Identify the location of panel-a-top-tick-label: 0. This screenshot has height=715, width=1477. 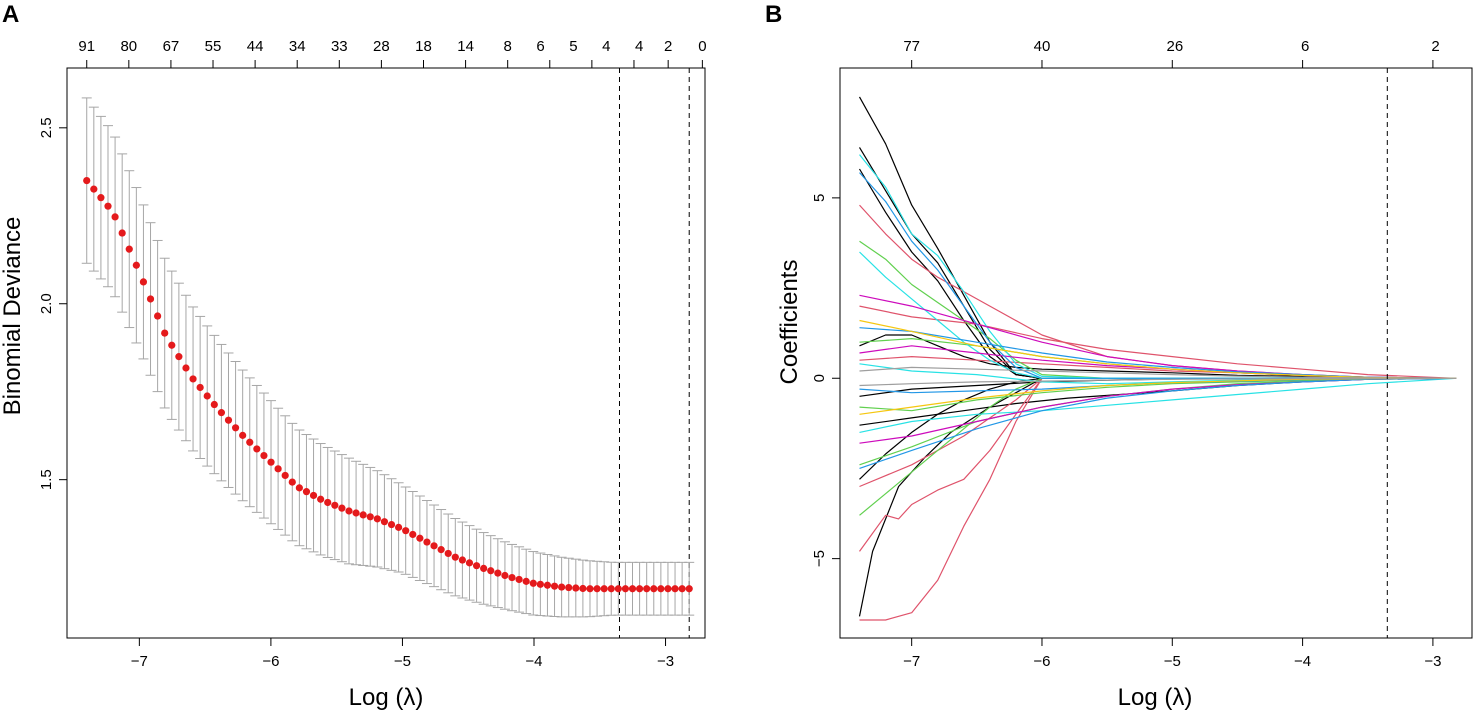
(702, 46).